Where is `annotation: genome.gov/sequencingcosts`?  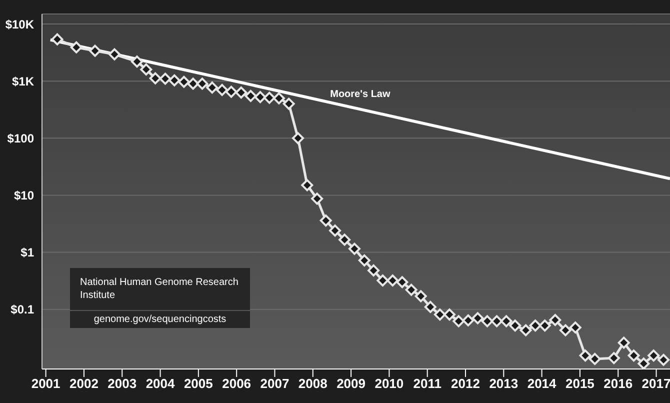
annotation: genome.gov/sequencingcosts is located at coordinates (160, 319).